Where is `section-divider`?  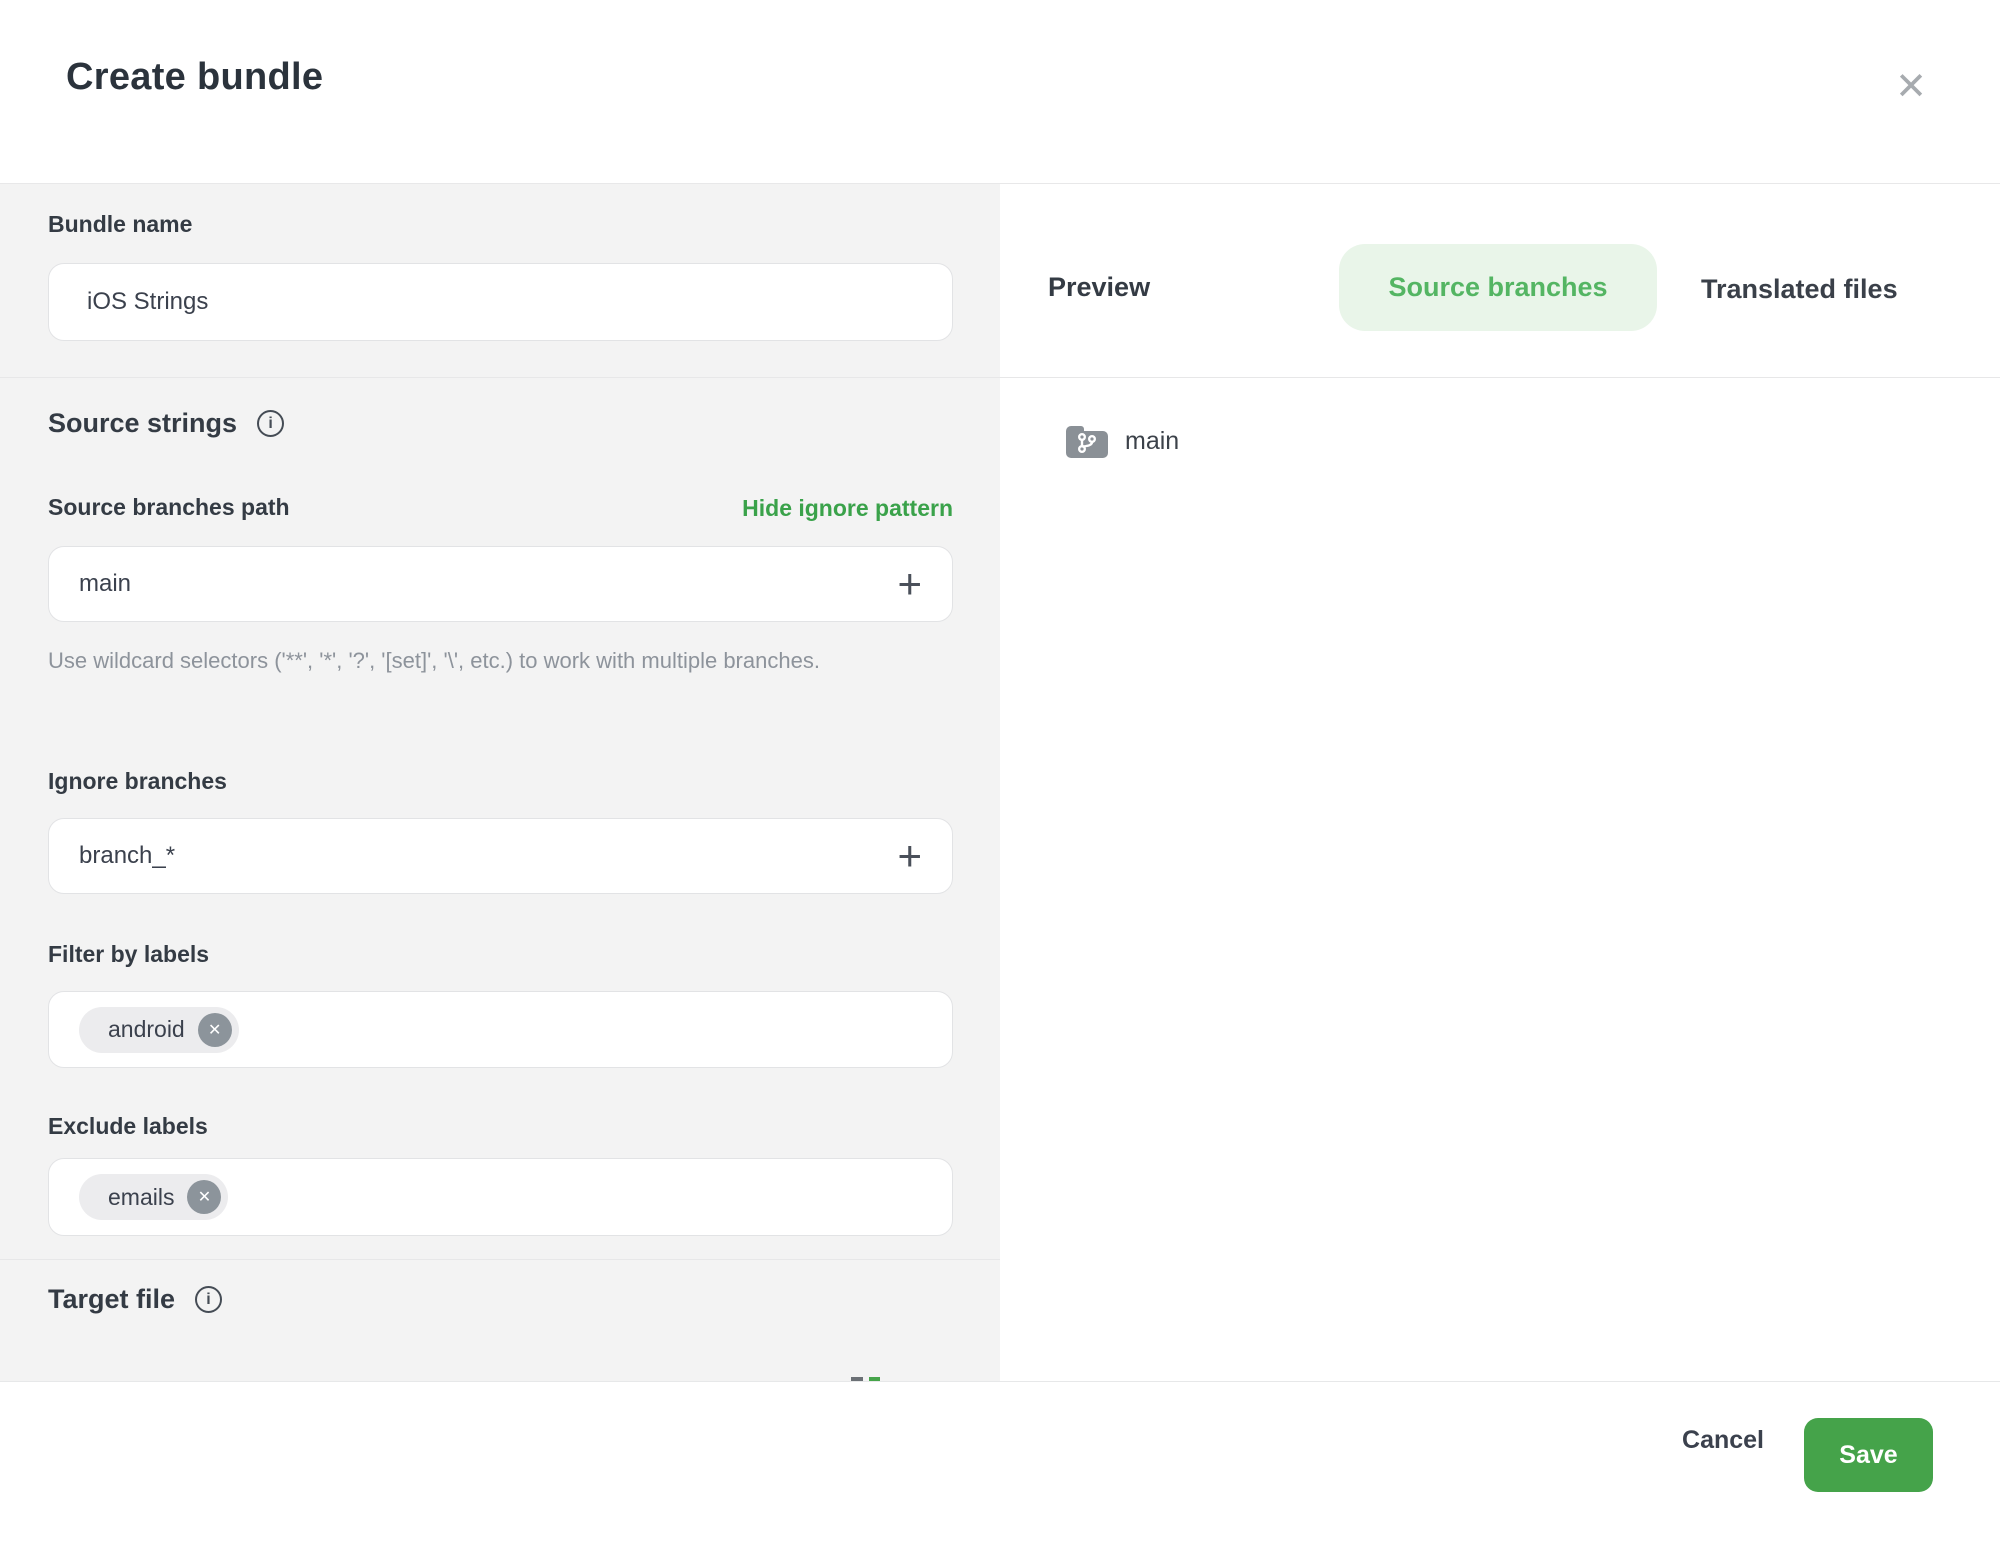 section-divider is located at coordinates (500, 1259).